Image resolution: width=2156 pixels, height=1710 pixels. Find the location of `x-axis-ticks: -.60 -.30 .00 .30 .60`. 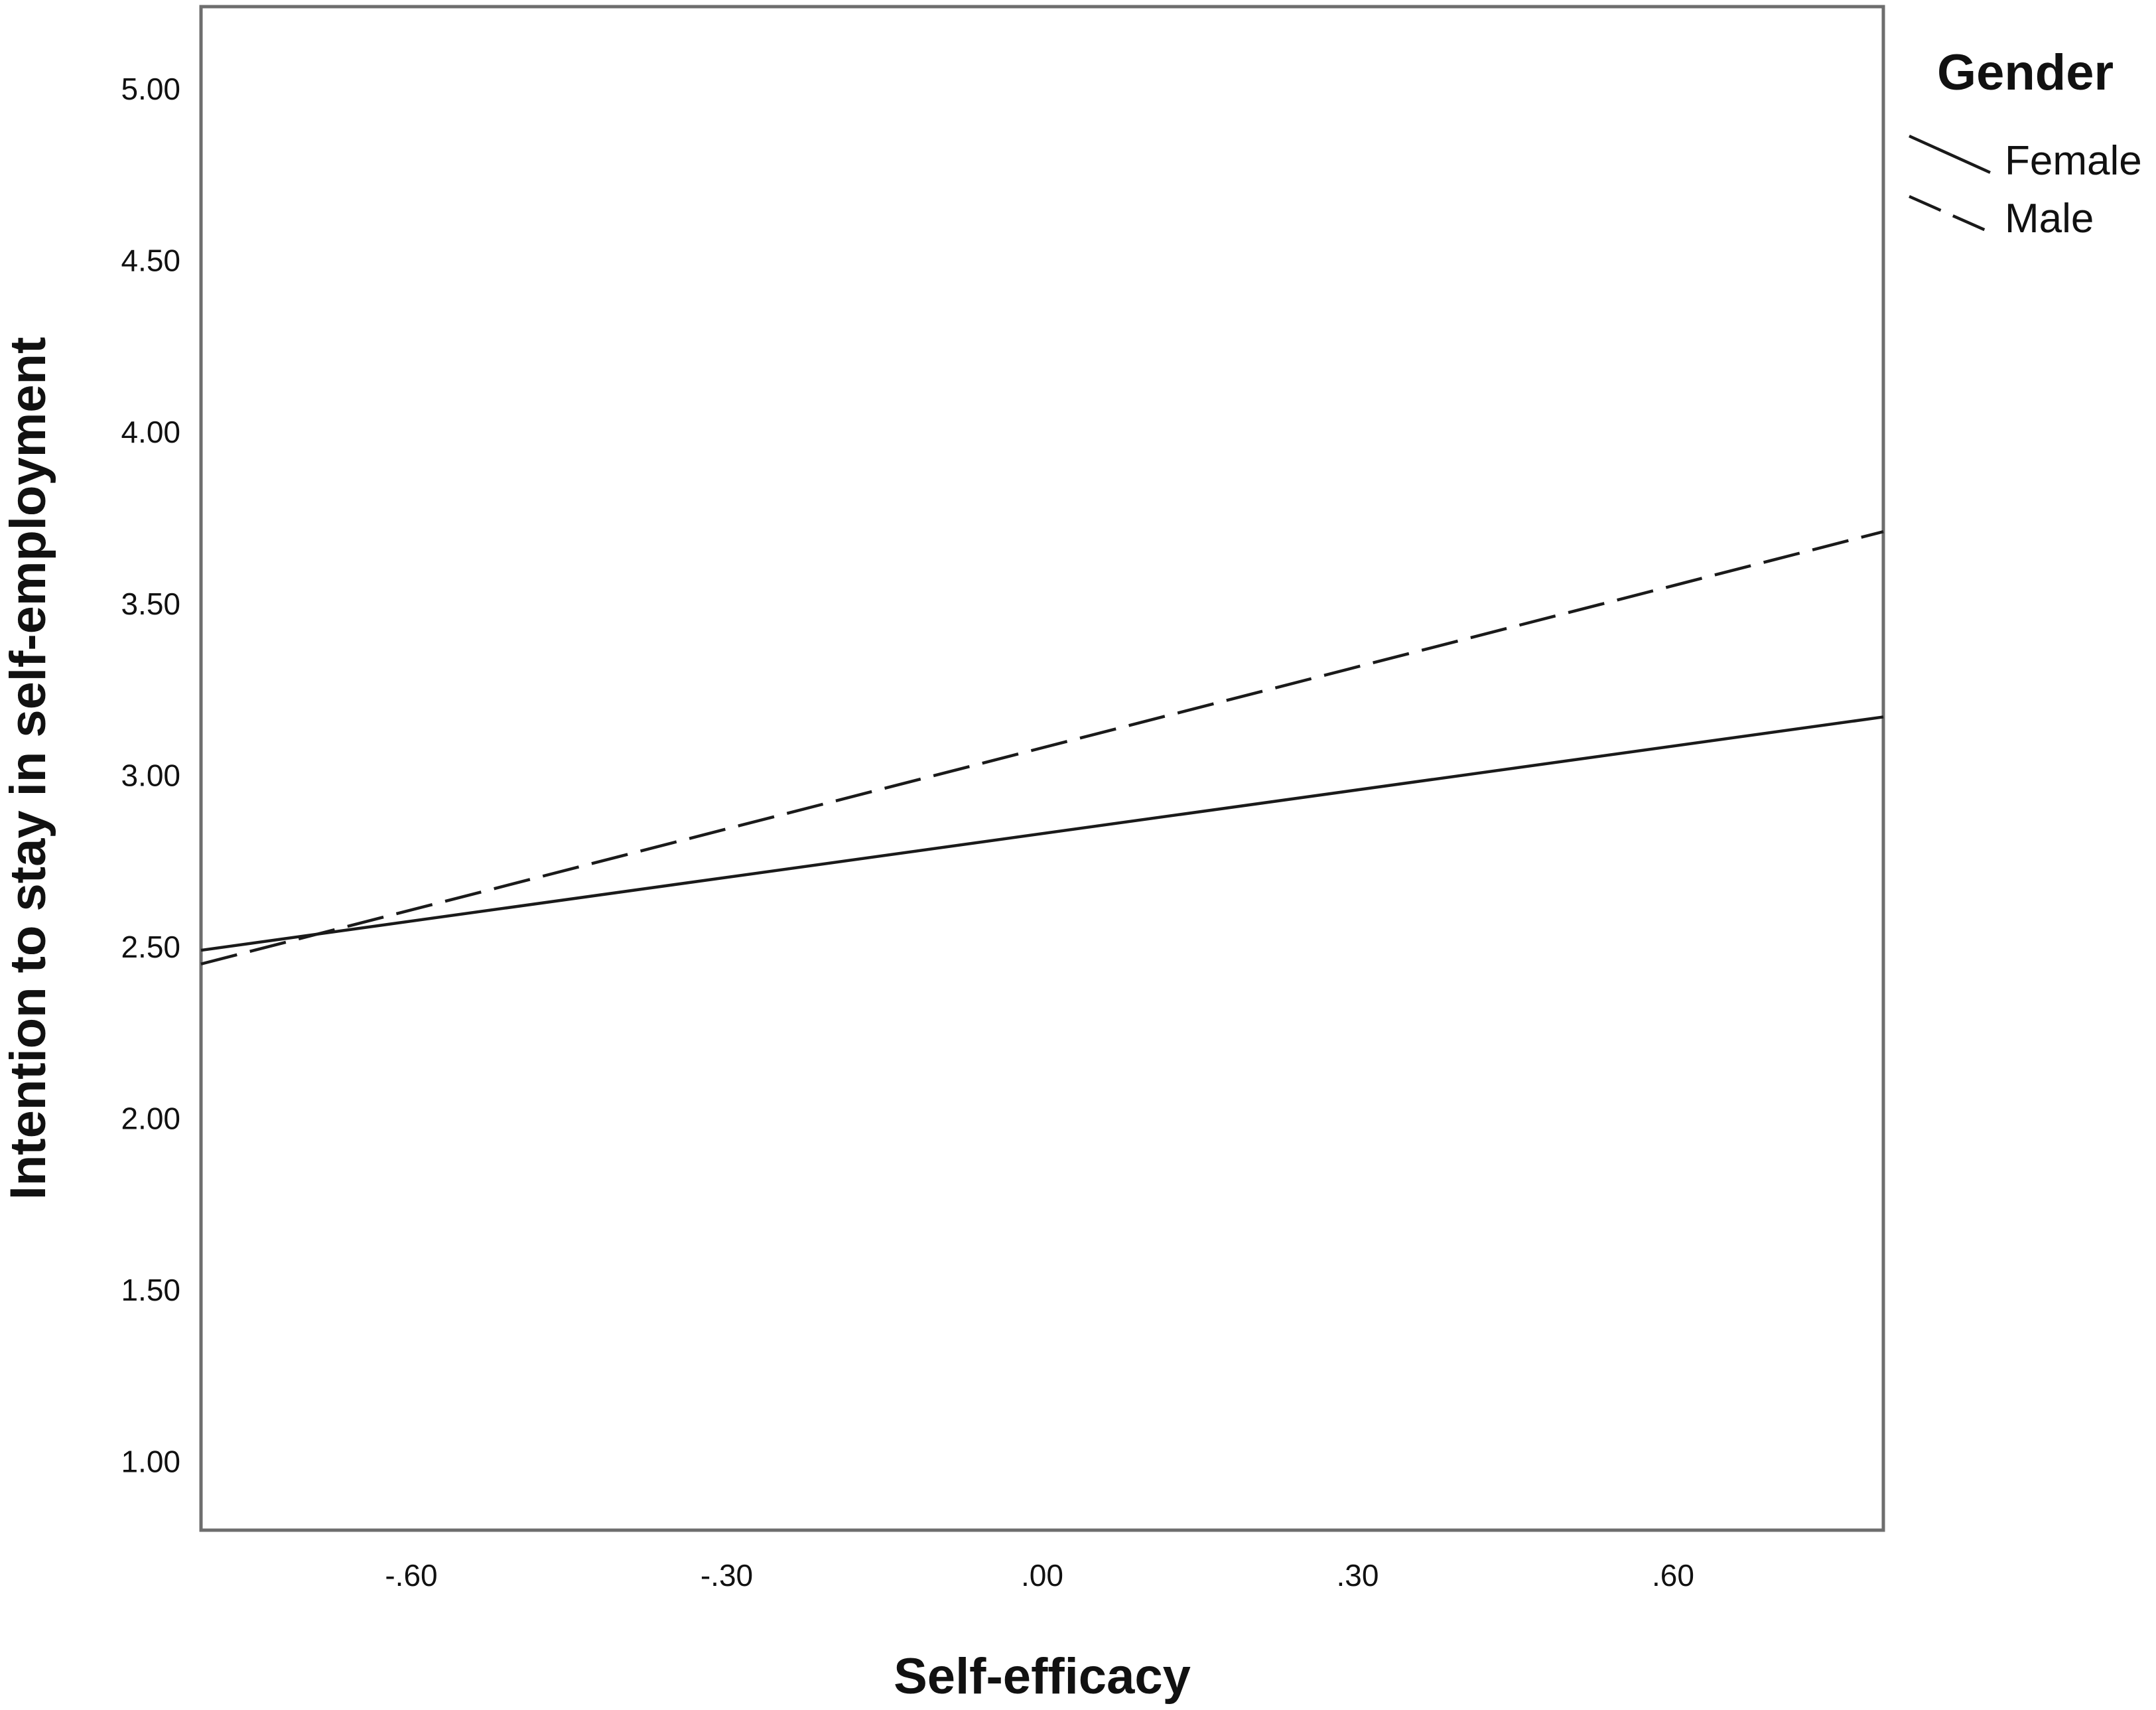

x-axis-ticks: -.60 -.30 .00 .30 .60 is located at coordinates (1039, 1575).